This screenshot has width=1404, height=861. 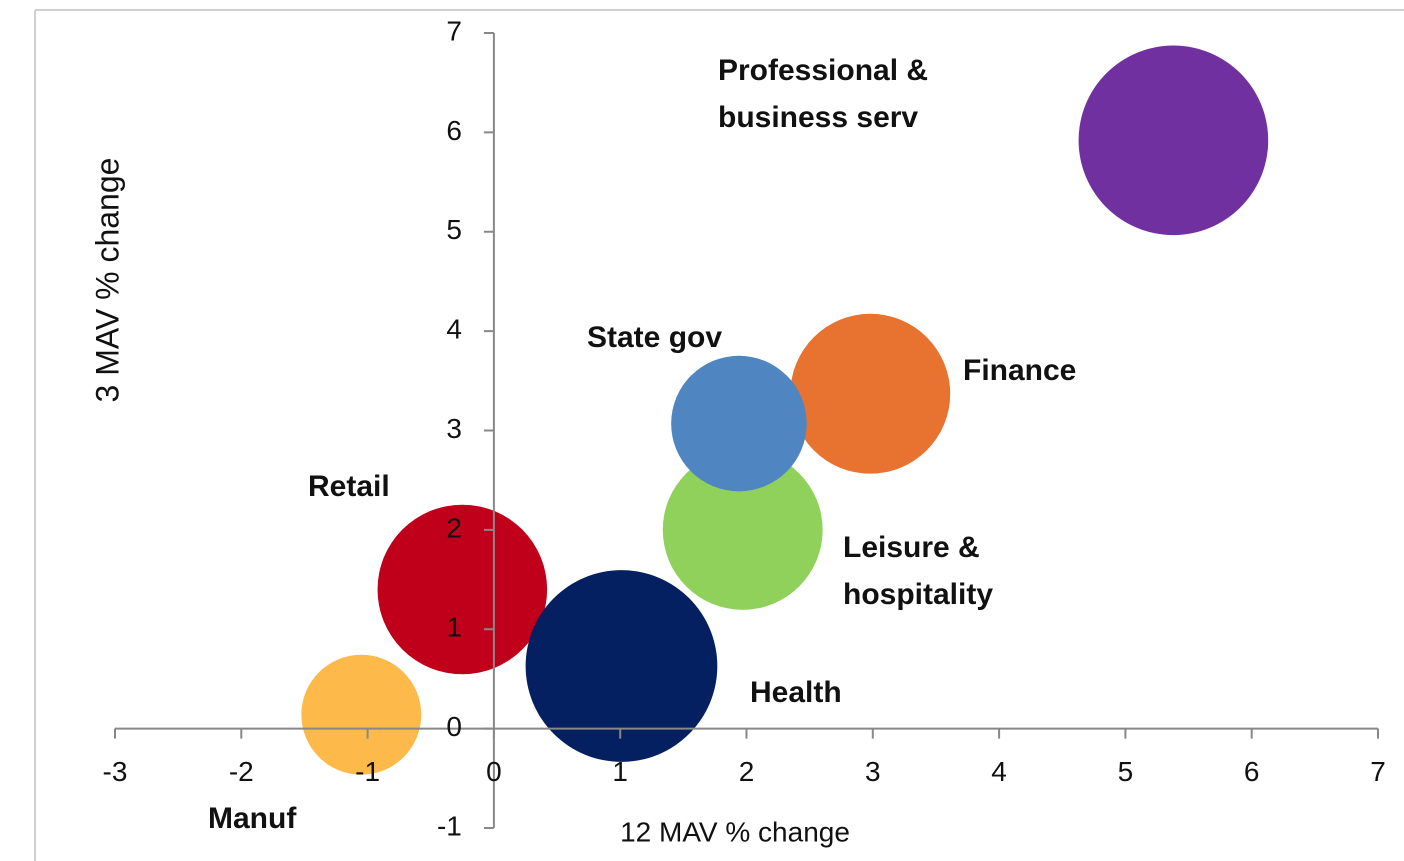 What do you see at coordinates (999, 771) in the screenshot?
I see `x-tick-label: 4` at bounding box center [999, 771].